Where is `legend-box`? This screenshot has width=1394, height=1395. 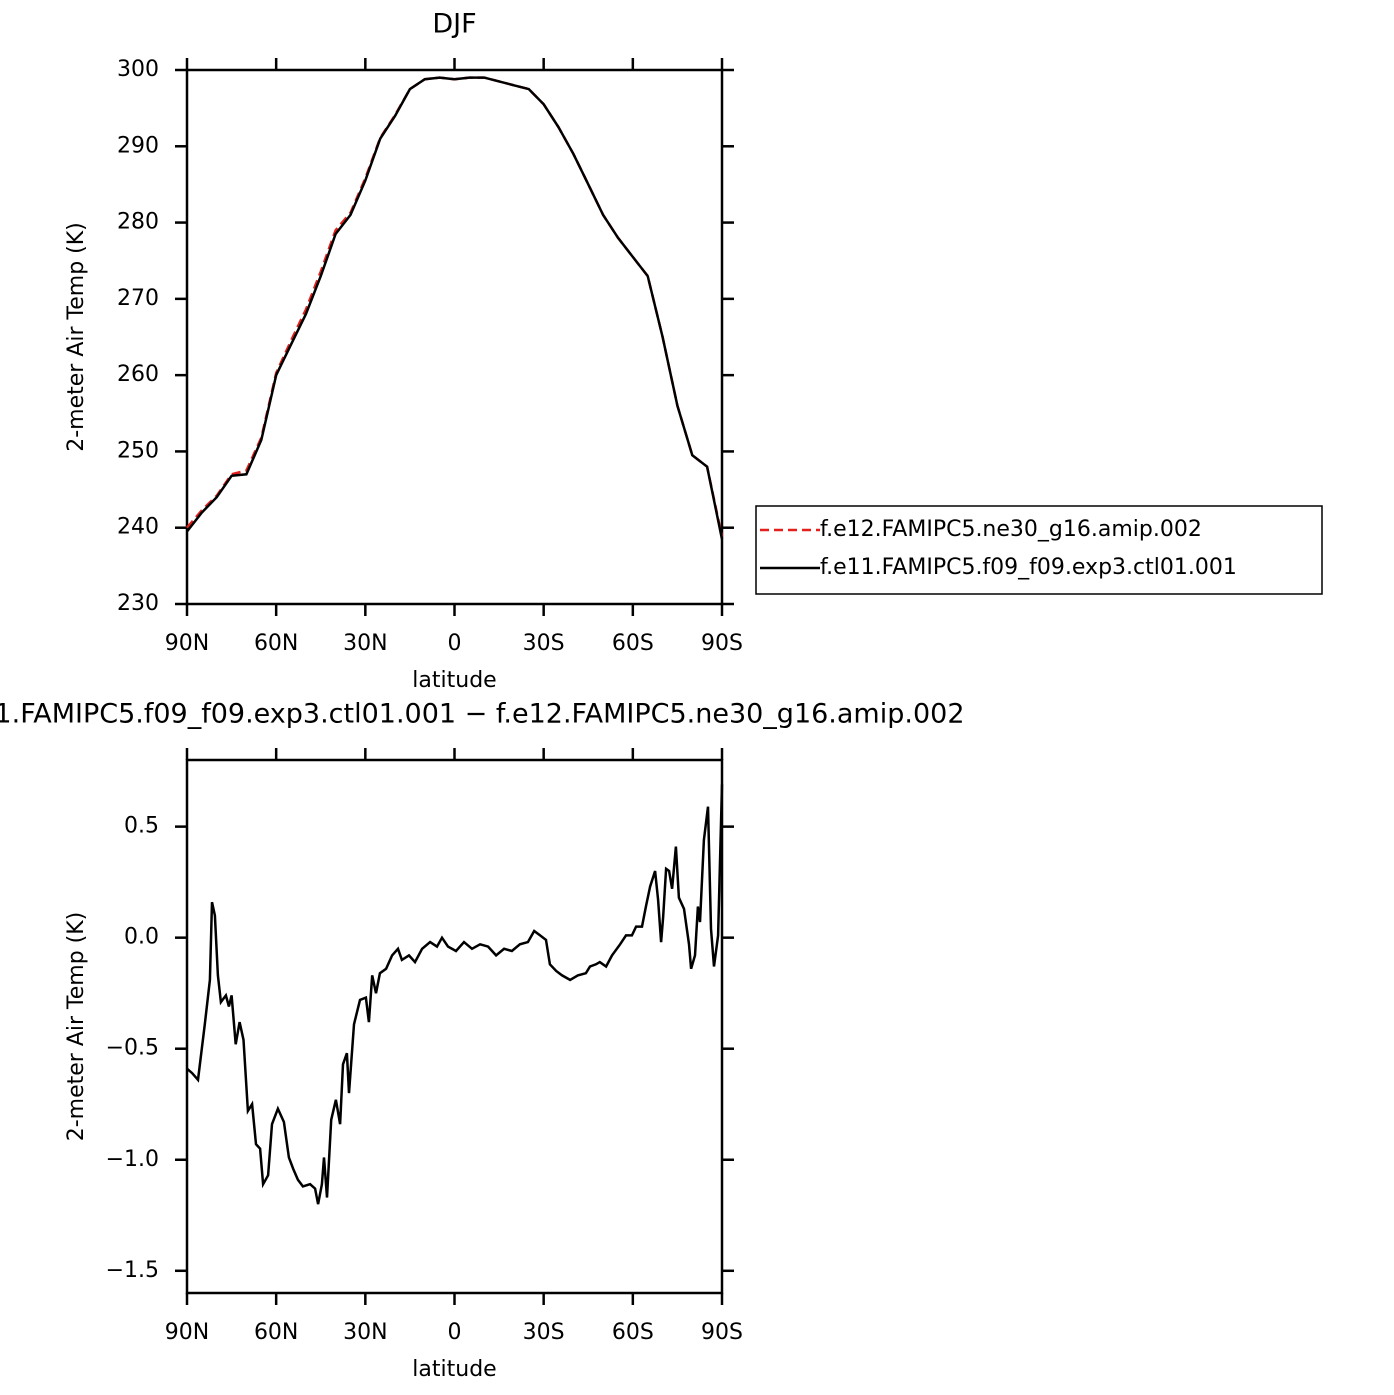
legend-box is located at coordinates (1039, 550).